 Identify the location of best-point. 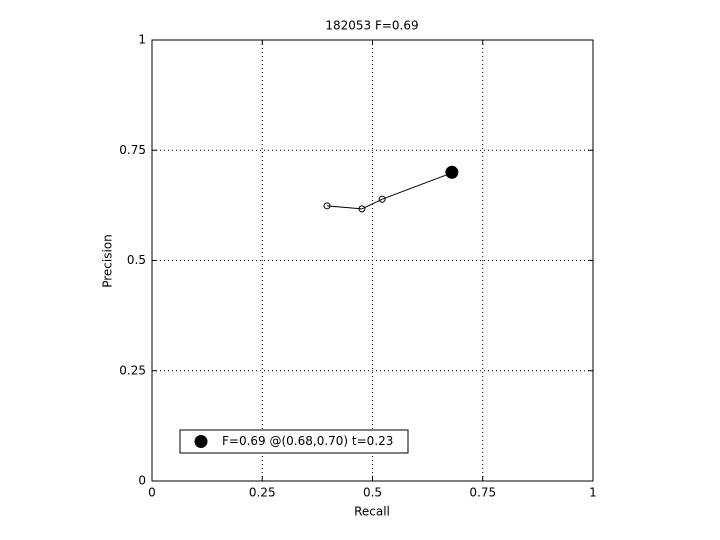
(452, 172).